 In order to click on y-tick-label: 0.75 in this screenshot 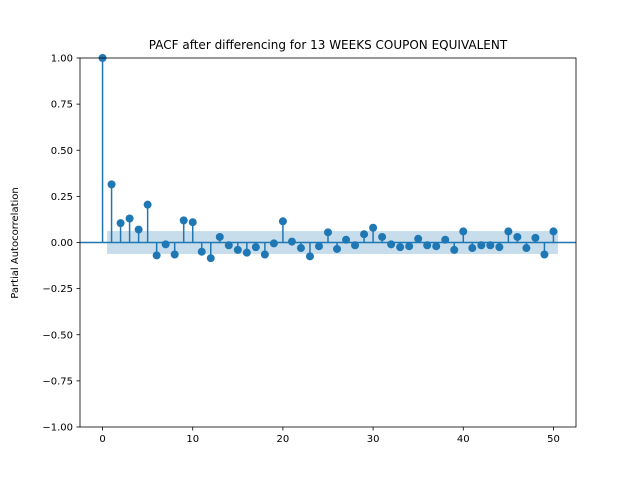, I will do `click(62, 105)`.